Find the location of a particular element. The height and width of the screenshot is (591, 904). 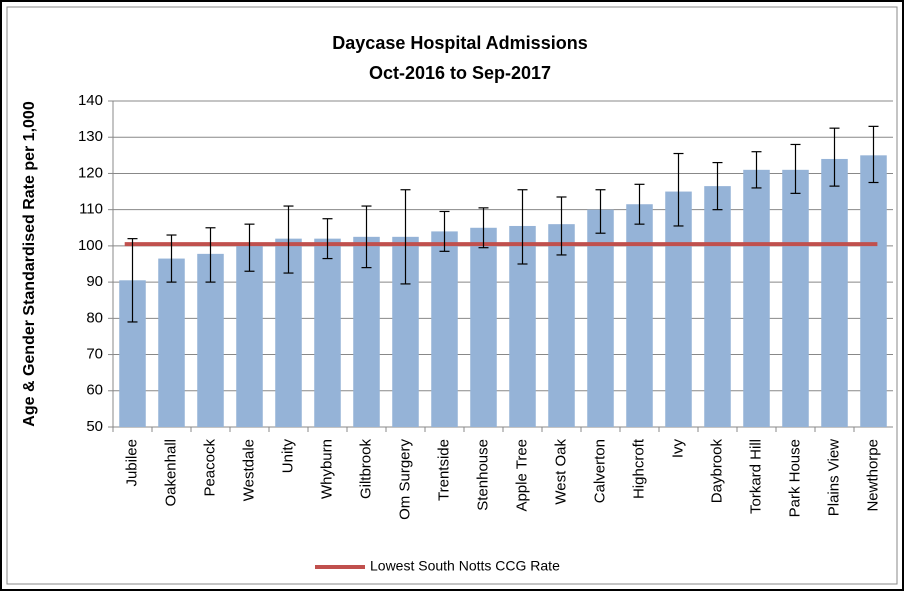

y-tick-label: 100 is located at coordinates (90, 245).